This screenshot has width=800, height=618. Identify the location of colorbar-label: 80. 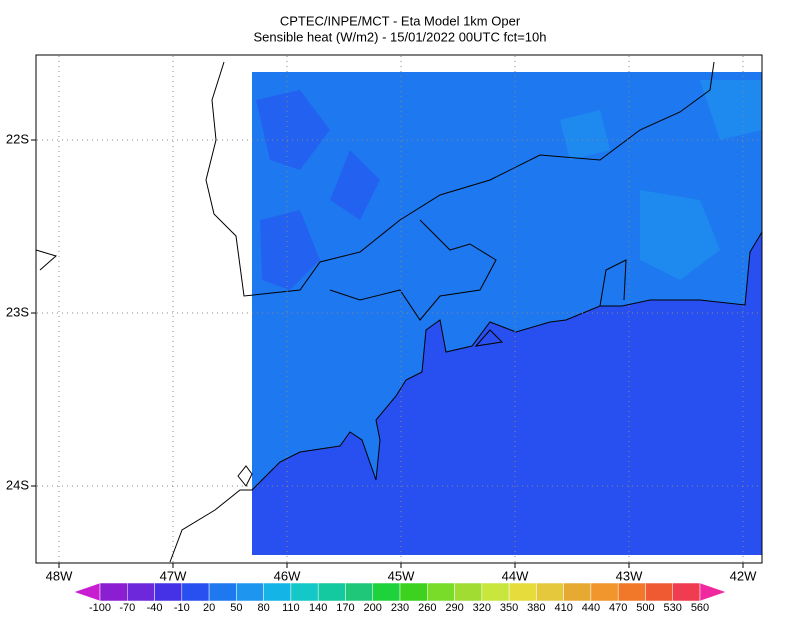
(264, 608).